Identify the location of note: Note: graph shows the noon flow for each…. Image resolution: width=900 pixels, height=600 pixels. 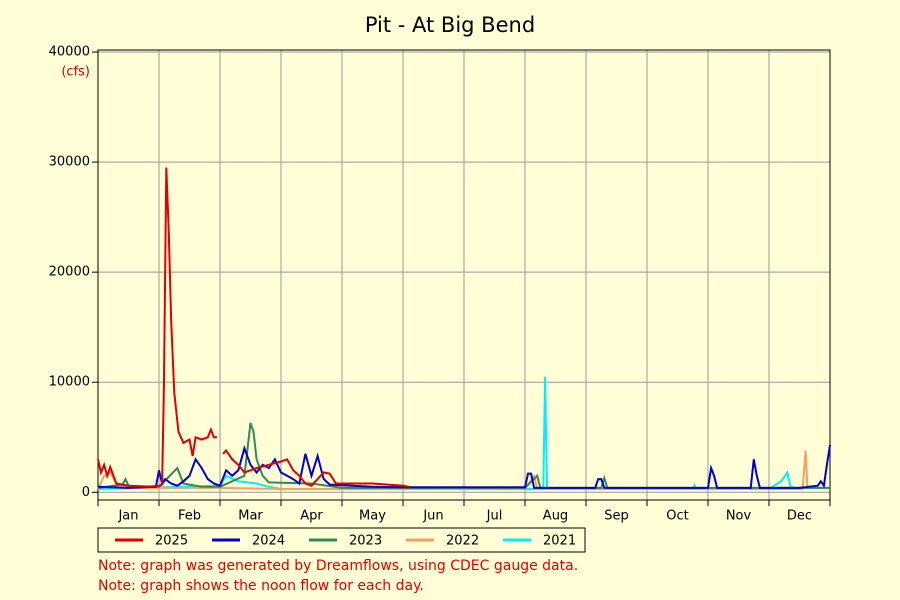
(261, 586).